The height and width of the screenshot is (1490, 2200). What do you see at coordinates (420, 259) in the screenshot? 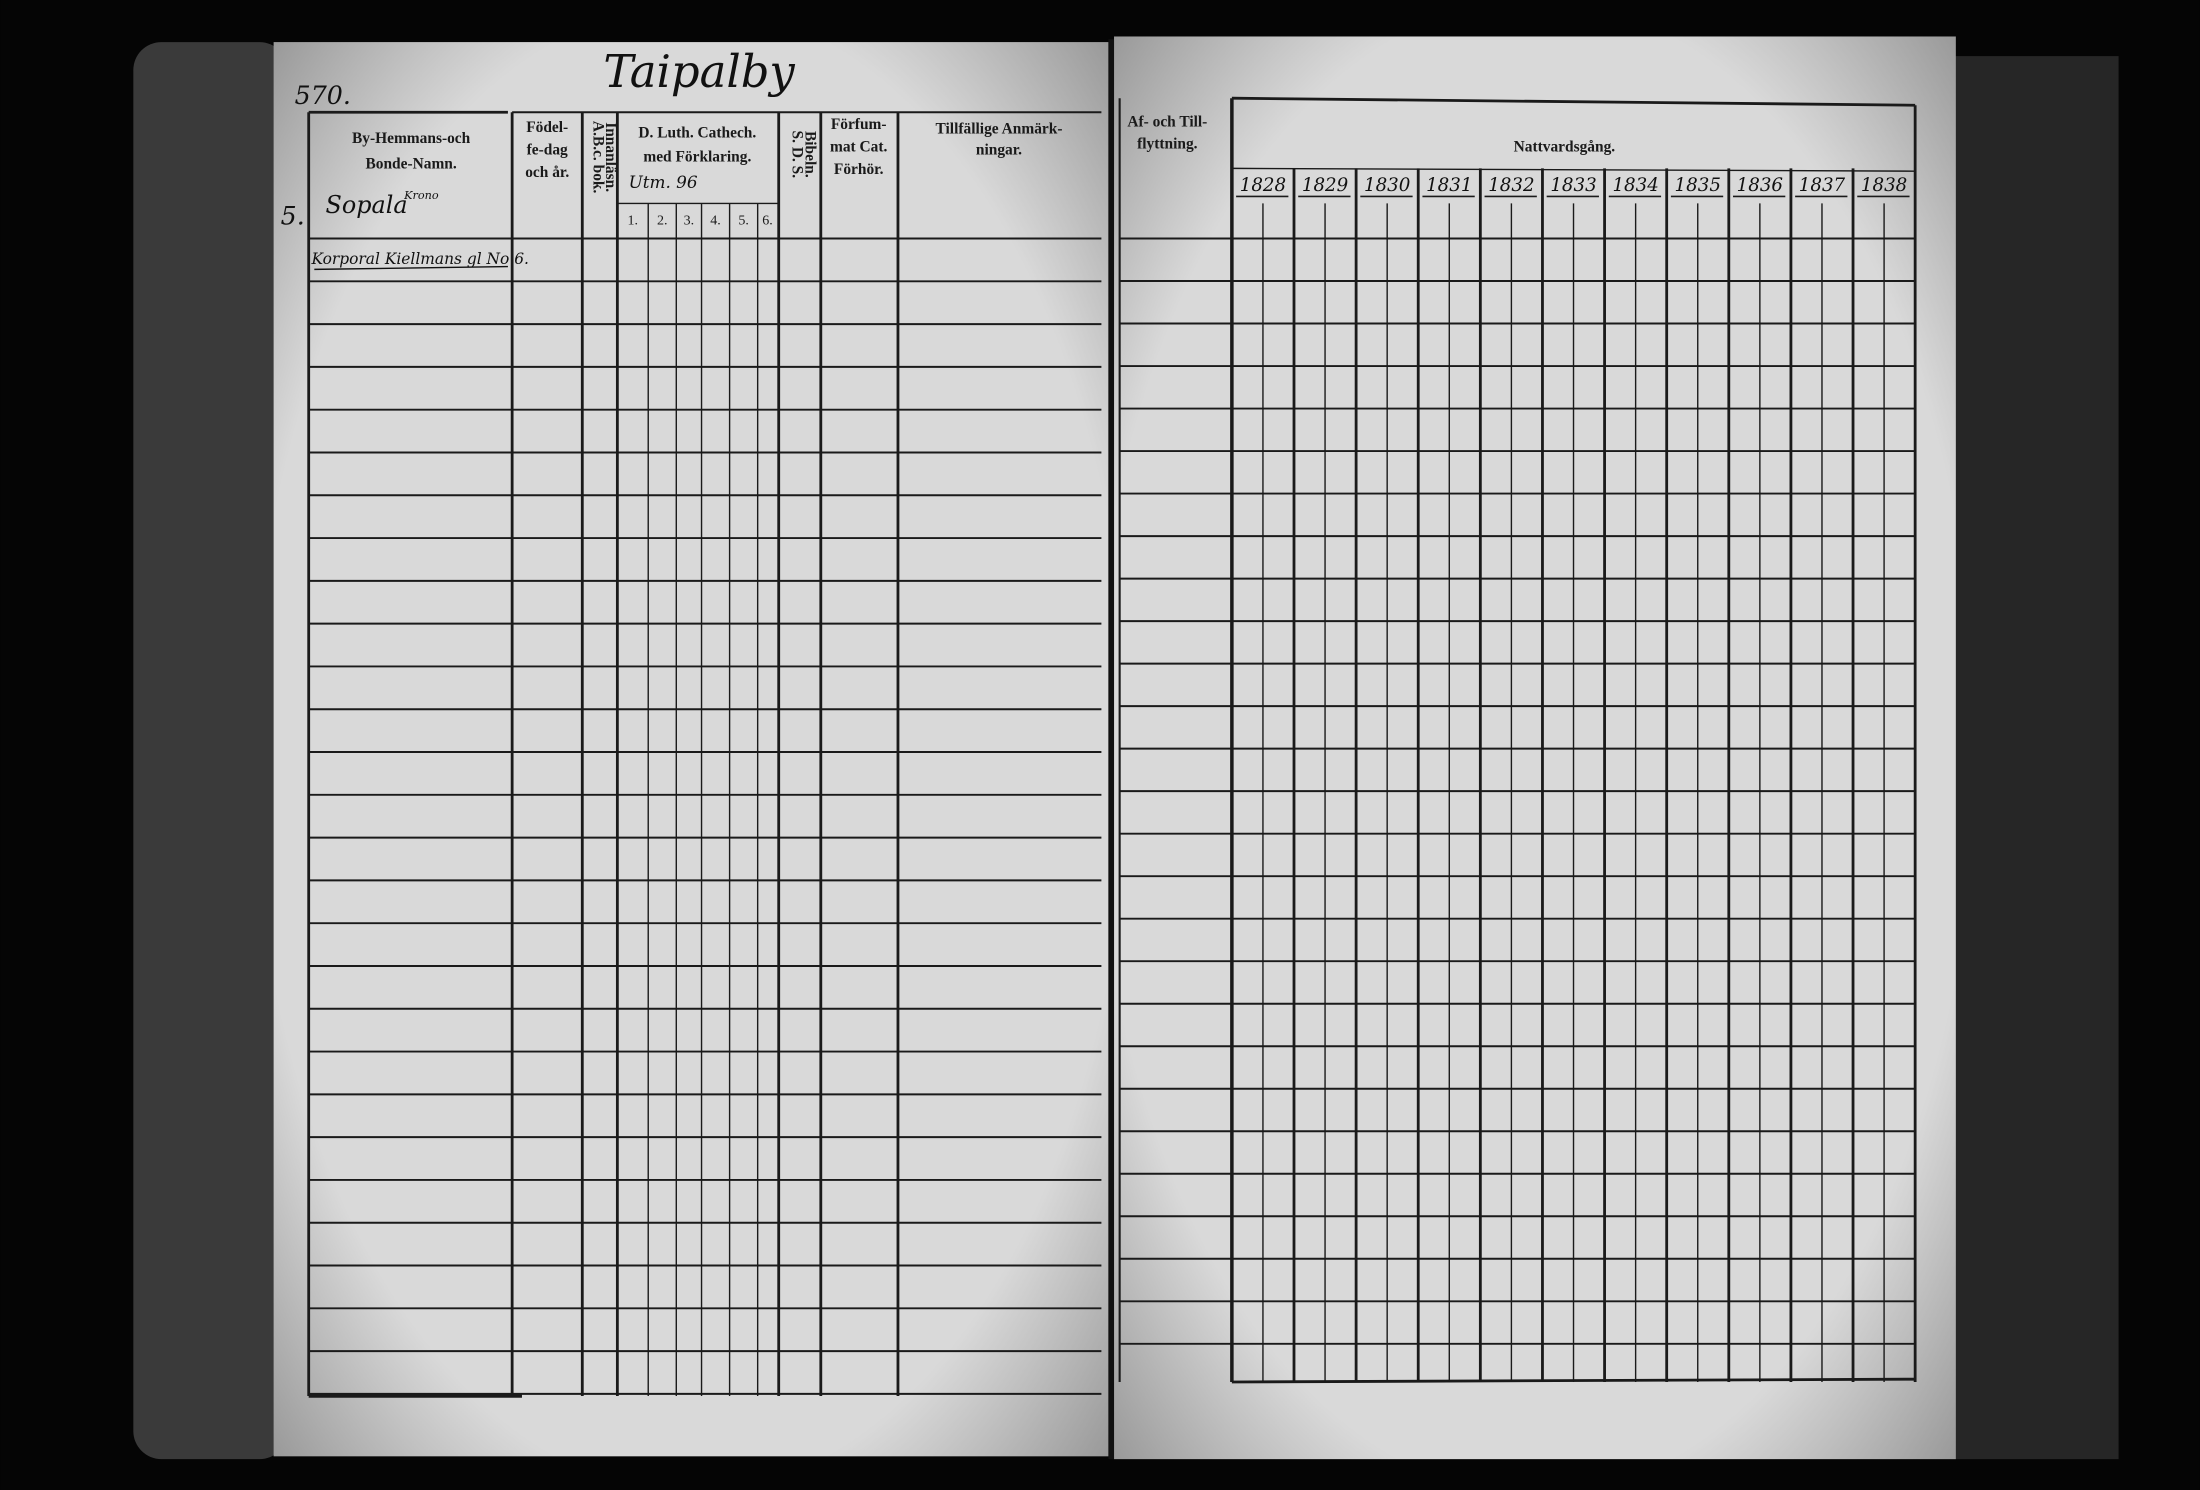
I see `occupant: Korporal Kiellmans gl No 6.` at bounding box center [420, 259].